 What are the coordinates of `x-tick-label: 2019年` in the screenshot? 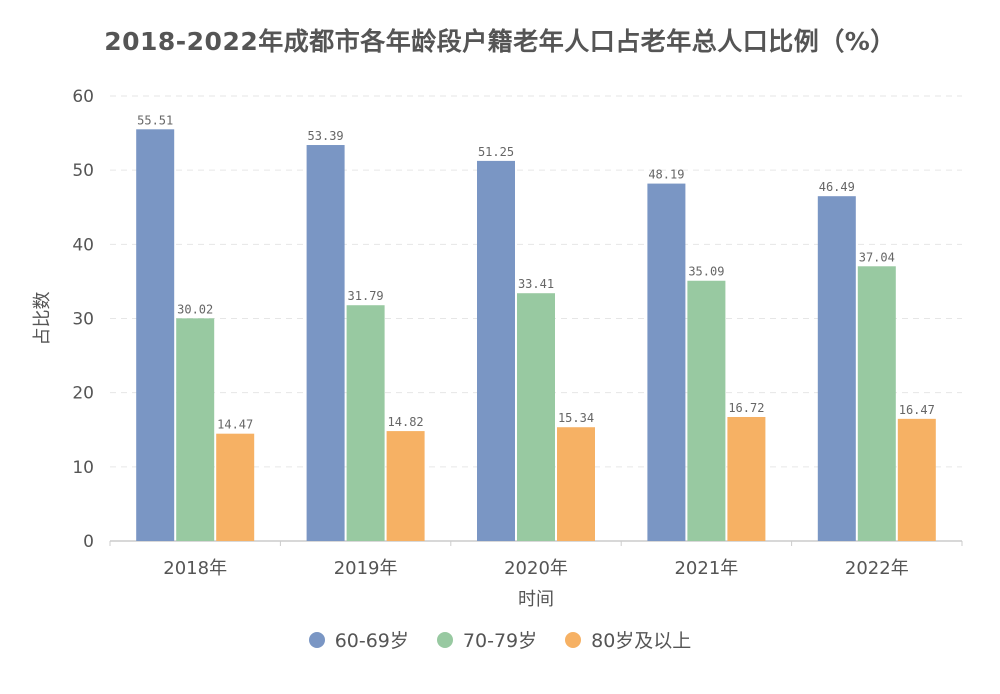 It's located at (366, 568).